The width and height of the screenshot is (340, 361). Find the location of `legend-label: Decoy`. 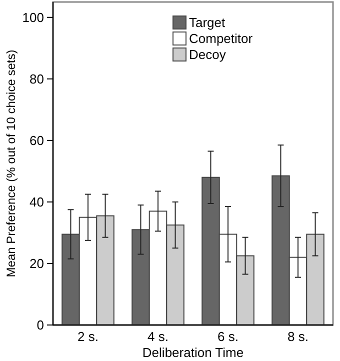

legend-label: Decoy is located at coordinates (207, 54).